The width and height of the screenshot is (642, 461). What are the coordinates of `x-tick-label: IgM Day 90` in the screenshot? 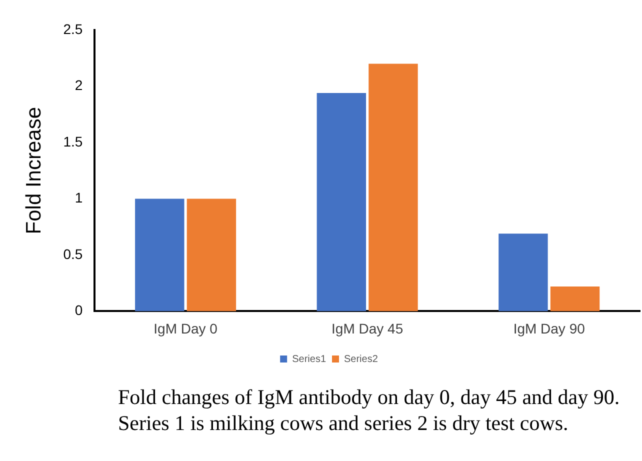 It's located at (549, 328).